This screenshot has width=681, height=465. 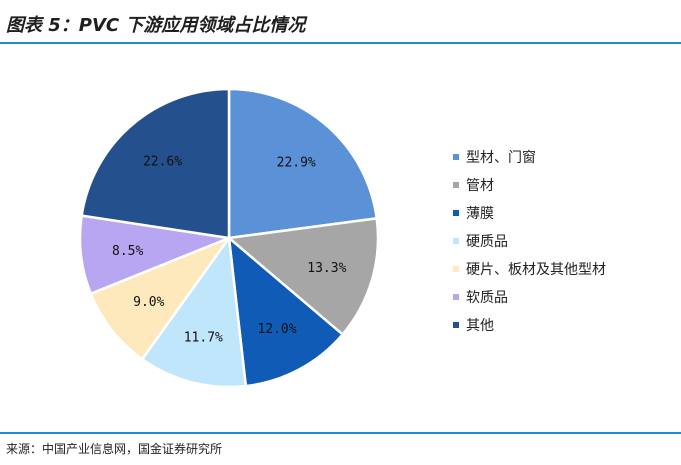 I want to click on slice-data-label-2: 12.0%, so click(x=276, y=329).